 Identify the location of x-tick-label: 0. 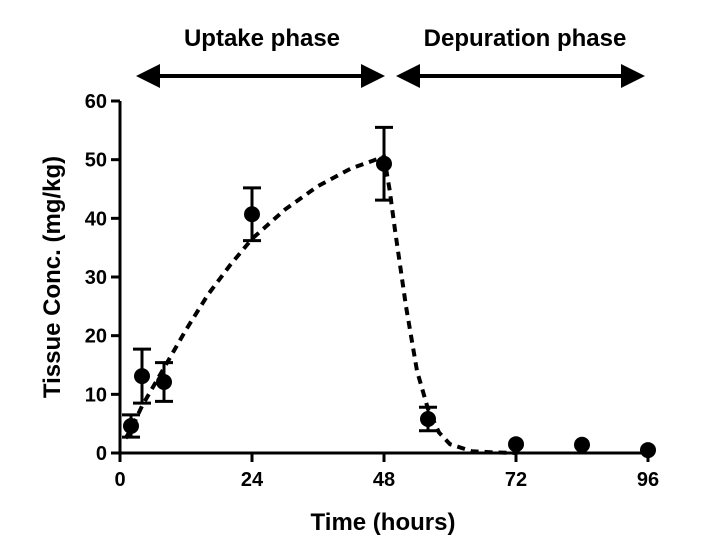
(119, 480).